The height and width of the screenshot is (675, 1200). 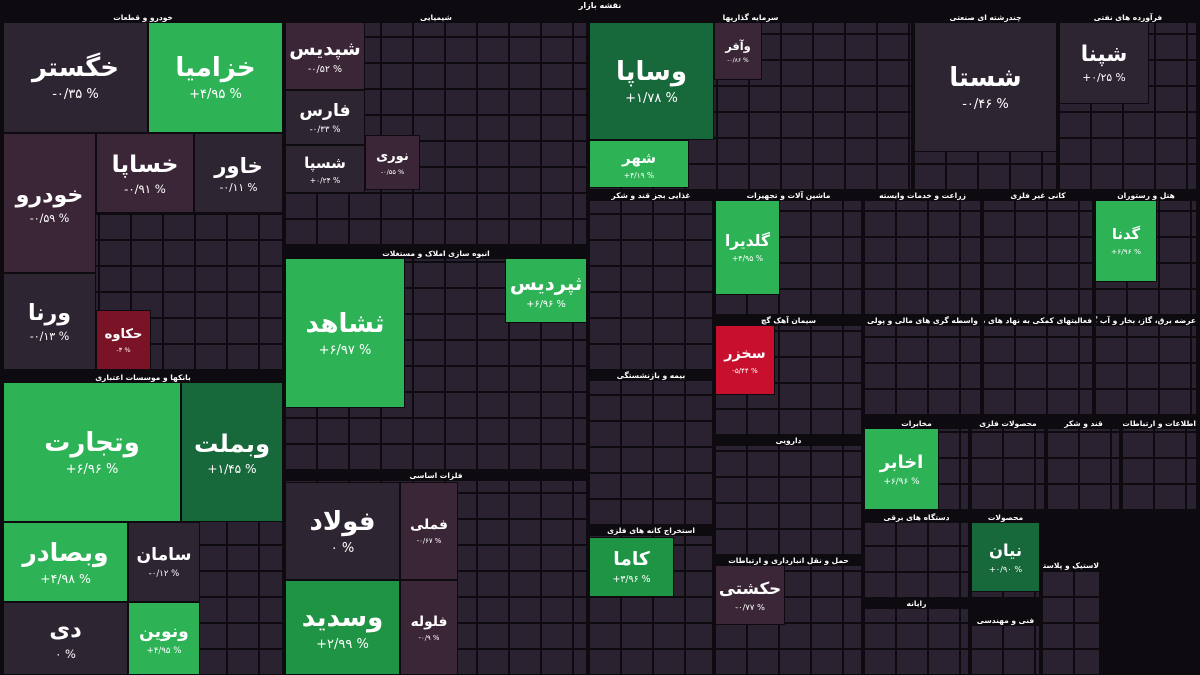 What do you see at coordinates (392, 156) in the screenshot?
I see `tile-name: نوری` at bounding box center [392, 156].